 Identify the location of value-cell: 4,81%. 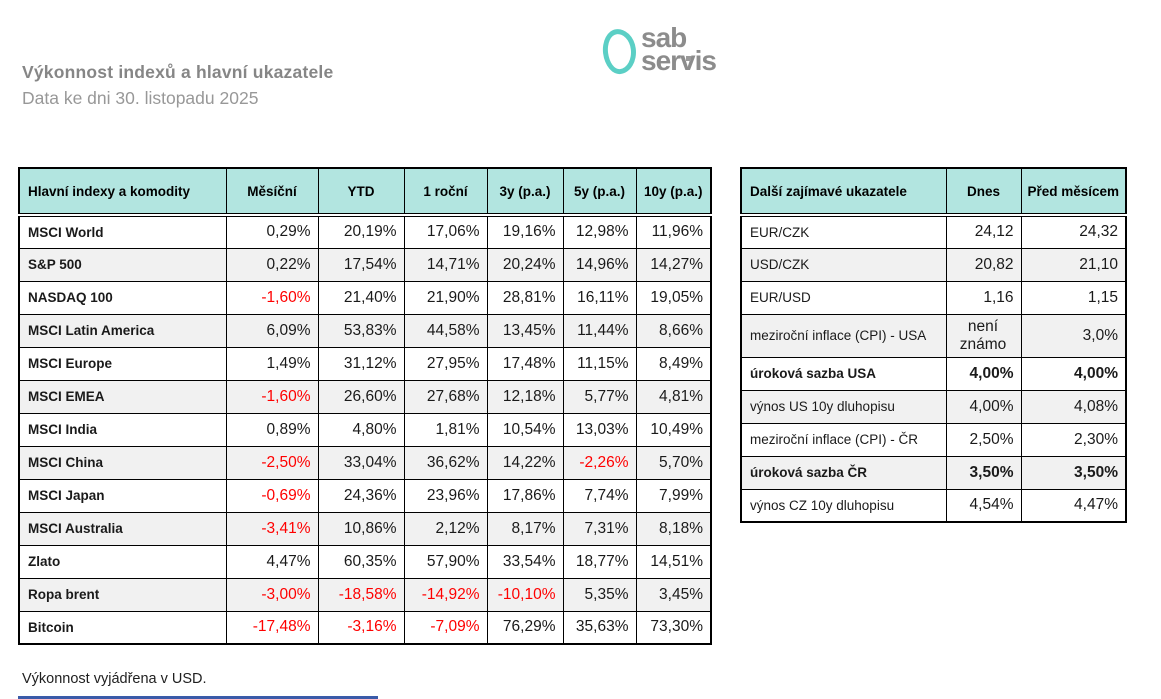
(673, 396).